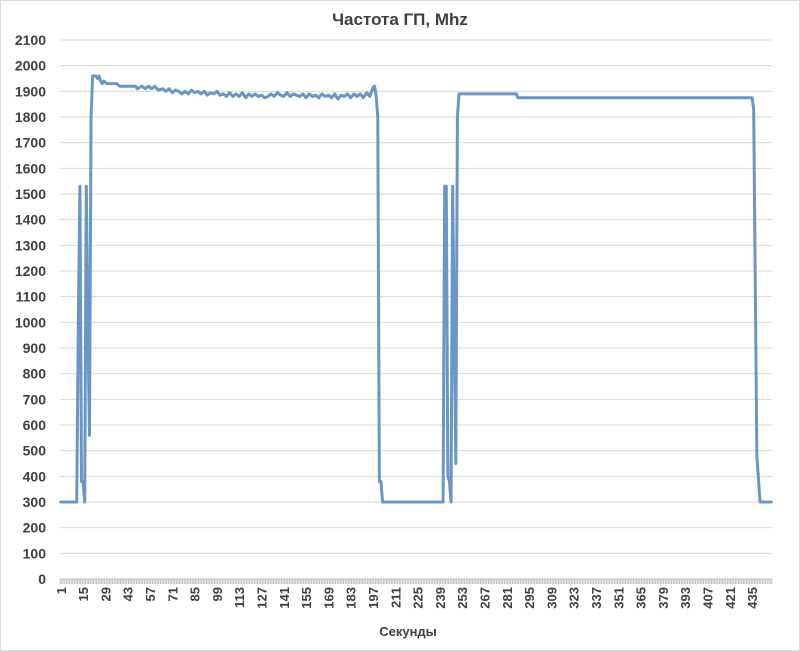 This screenshot has width=800, height=651. Describe the element at coordinates (35, 451) in the screenshot. I see `y-tick-label: 500` at that location.